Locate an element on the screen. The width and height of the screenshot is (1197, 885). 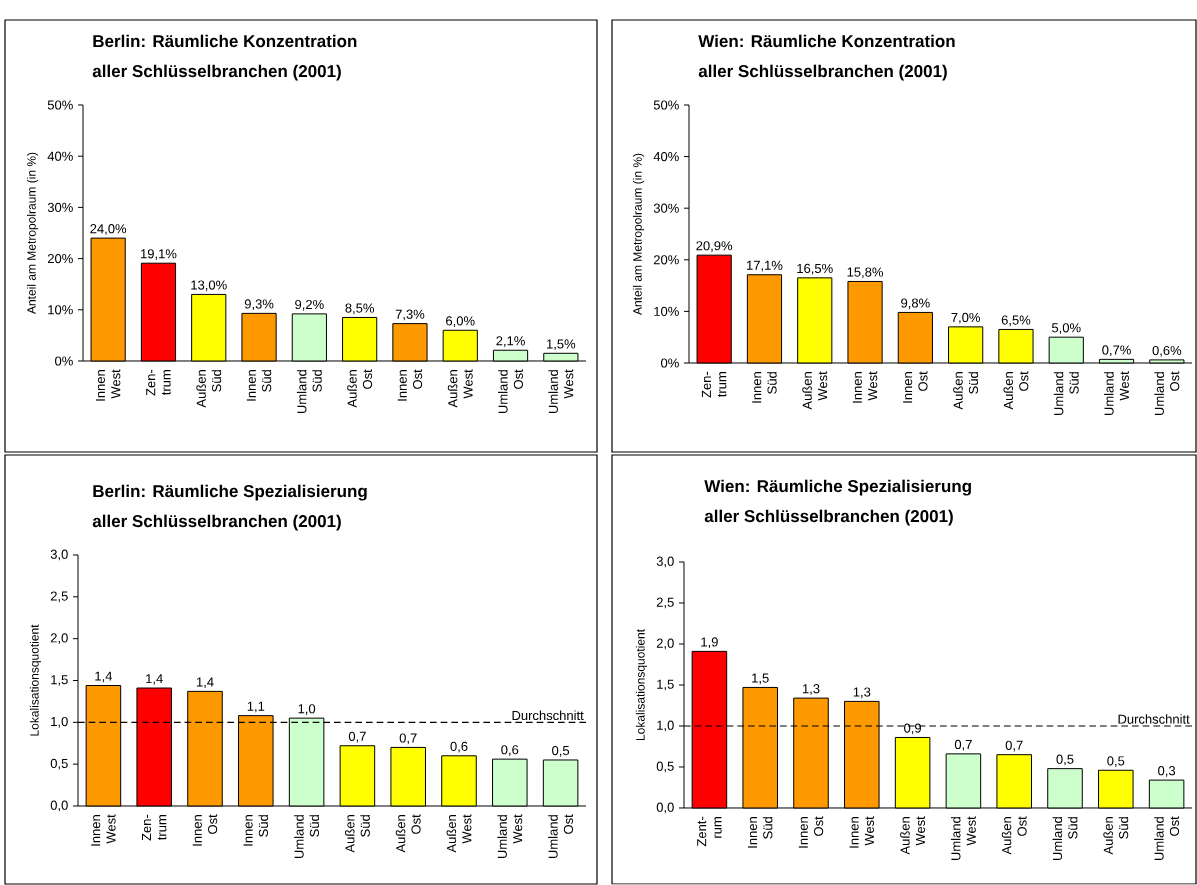
x-tick-label: Zent- rum is located at coordinates (709, 831).